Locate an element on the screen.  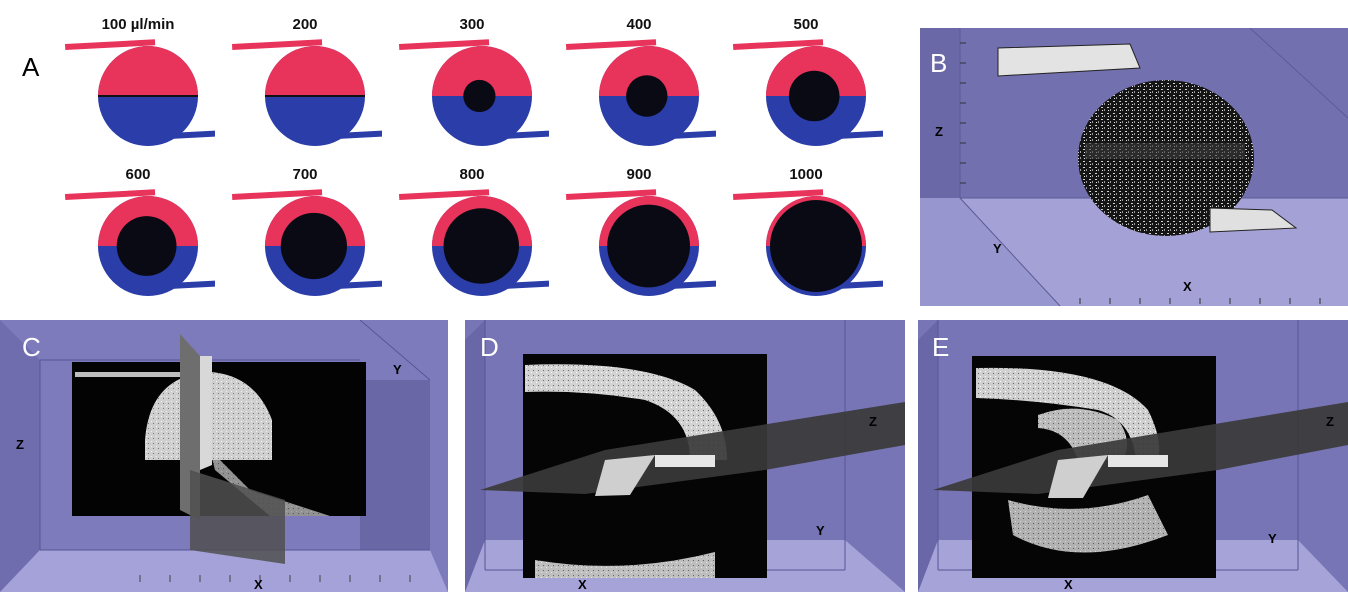
panel-e is located at coordinates (1133, 456).